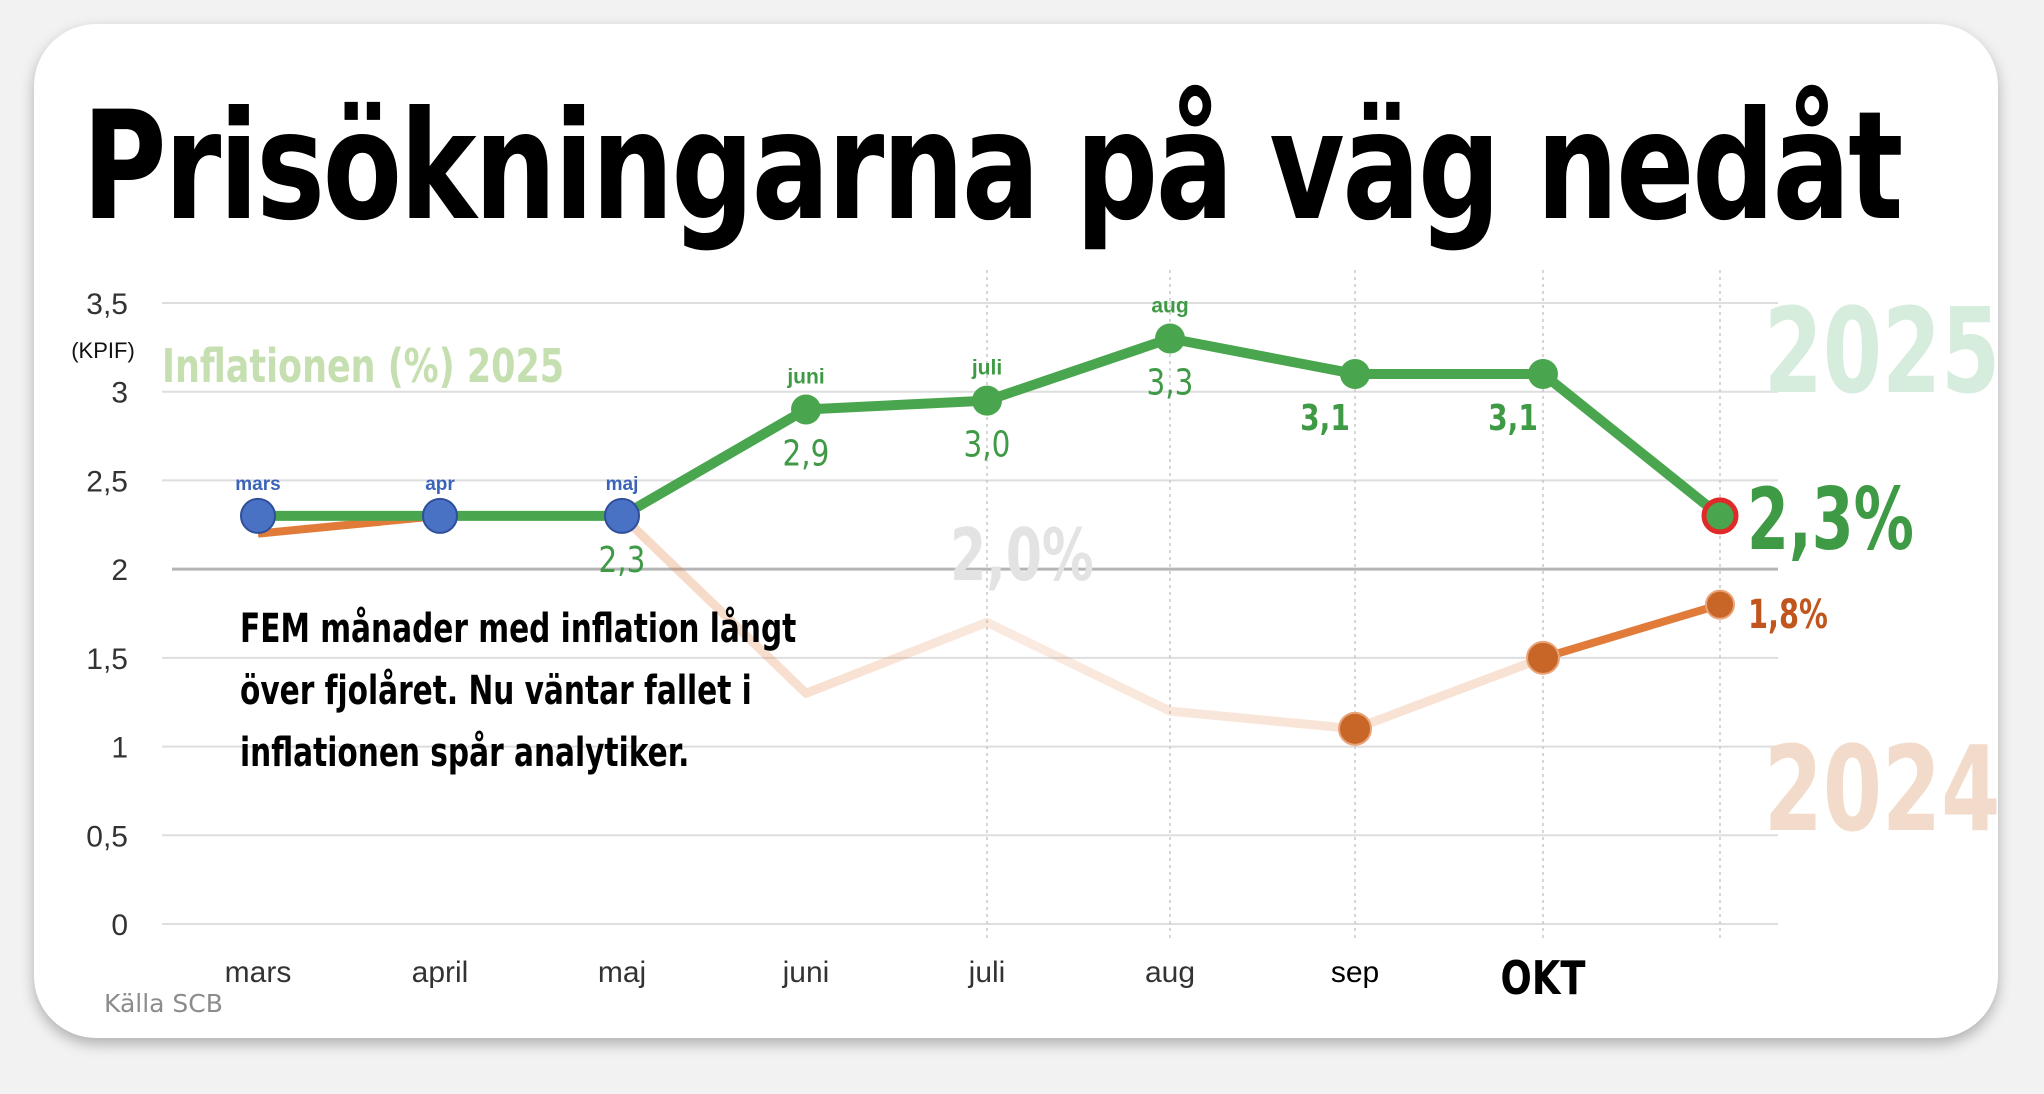 The image size is (2044, 1094). What do you see at coordinates (119, 925) in the screenshot?
I see `y-tick-label: 0` at bounding box center [119, 925].